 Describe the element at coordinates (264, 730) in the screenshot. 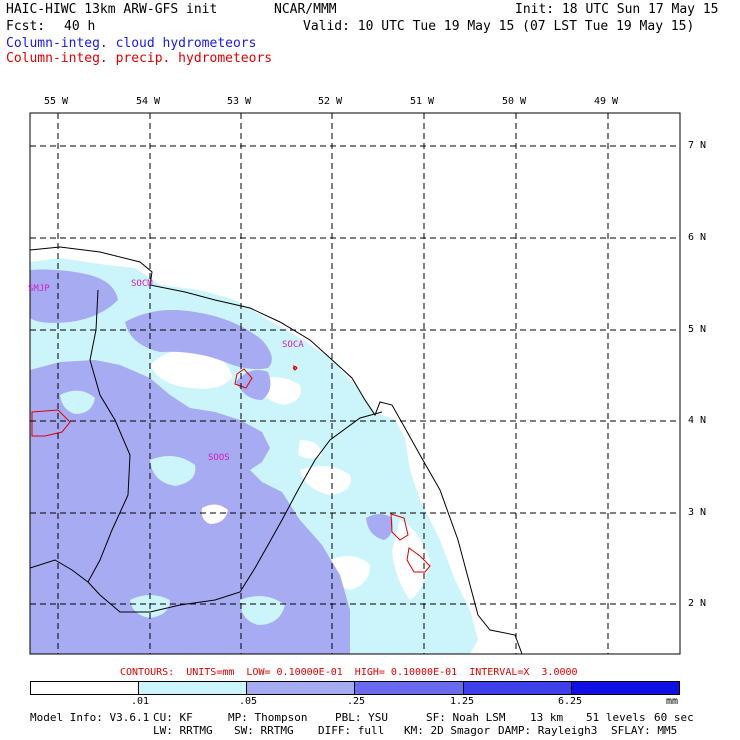

I see `sw-scheme: SW: RRTMG` at that location.